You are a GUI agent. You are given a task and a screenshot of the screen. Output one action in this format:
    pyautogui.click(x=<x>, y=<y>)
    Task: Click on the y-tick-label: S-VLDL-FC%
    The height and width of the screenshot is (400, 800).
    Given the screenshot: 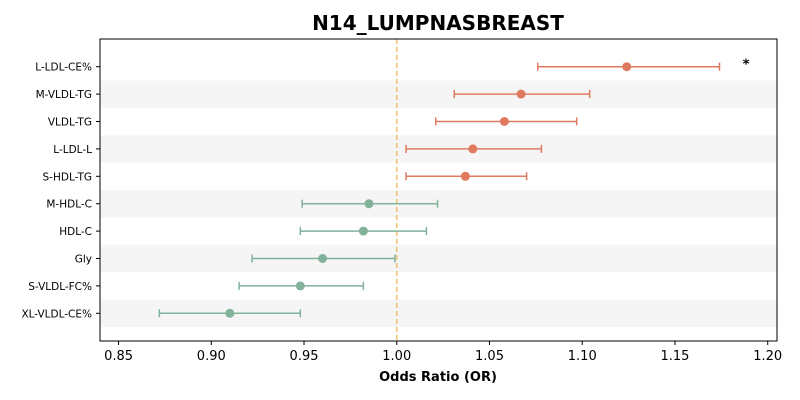 What is the action you would take?
    pyautogui.click(x=60, y=287)
    